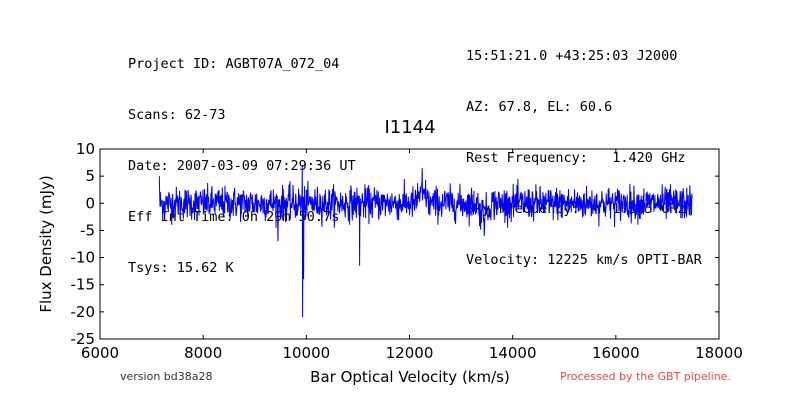  Describe the element at coordinates (616, 353) in the screenshot. I see `x-tick-label: 16000` at that location.